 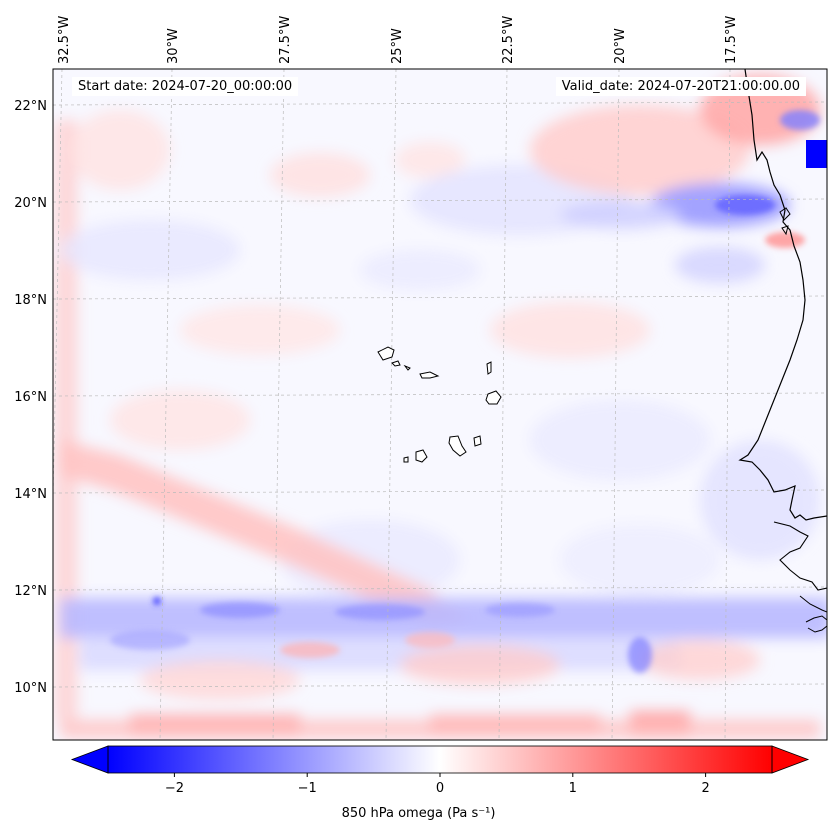 I want to click on brava-island, so click(x=406, y=459).